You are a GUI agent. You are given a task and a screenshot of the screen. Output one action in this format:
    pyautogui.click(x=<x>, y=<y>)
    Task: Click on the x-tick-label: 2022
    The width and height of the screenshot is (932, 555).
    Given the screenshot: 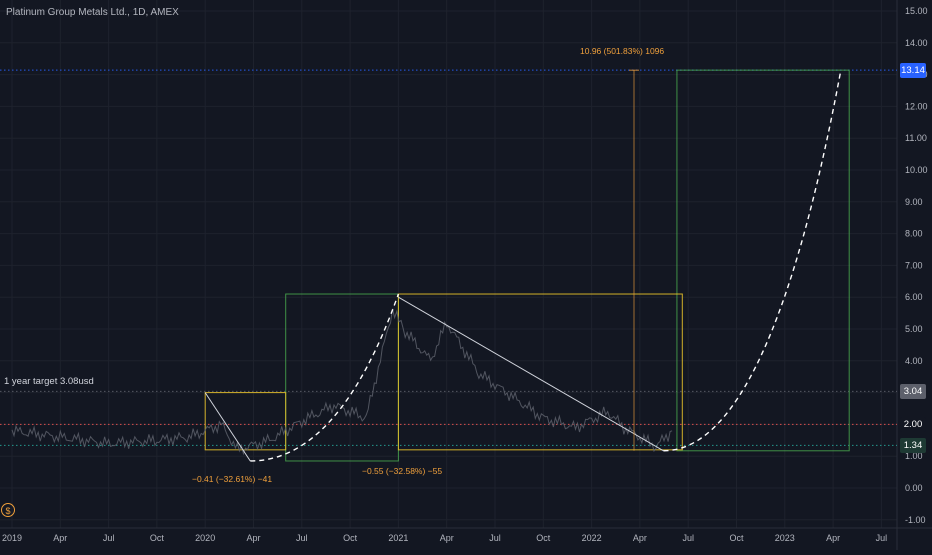 What is the action you would take?
    pyautogui.click(x=592, y=538)
    